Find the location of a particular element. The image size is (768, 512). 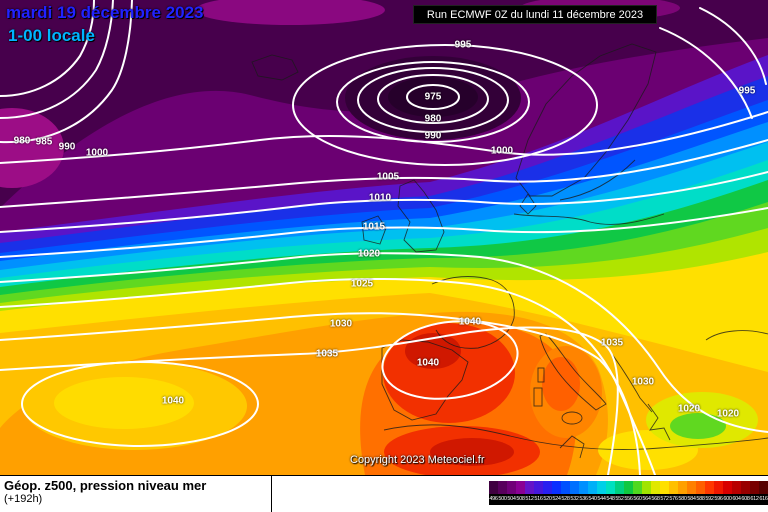

isobar-label: 1000 is located at coordinates (502, 151).